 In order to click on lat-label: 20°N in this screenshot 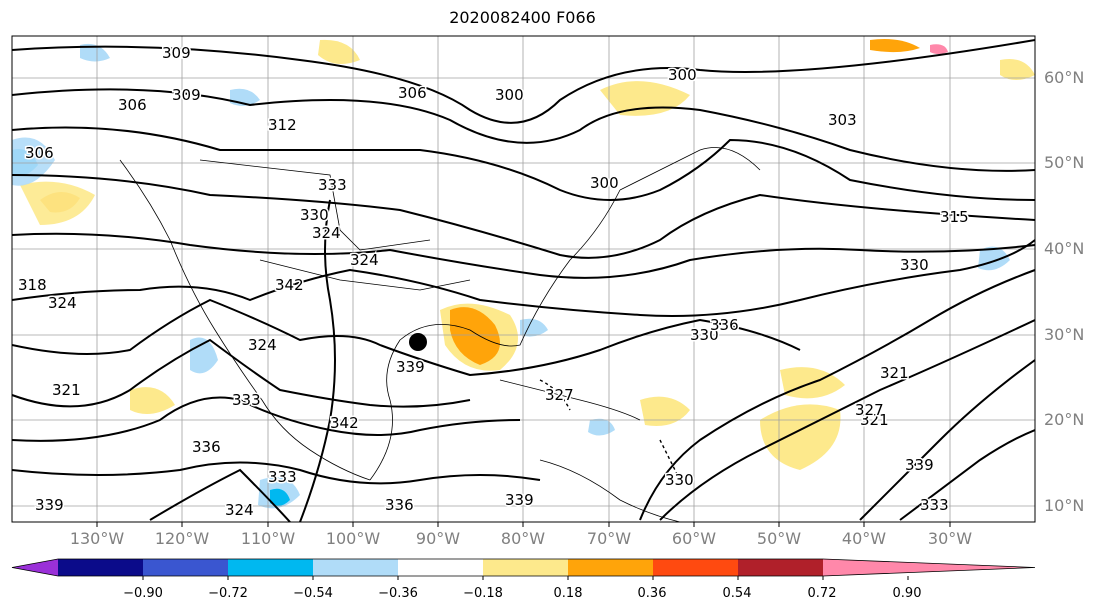, I will do `click(1064, 419)`.